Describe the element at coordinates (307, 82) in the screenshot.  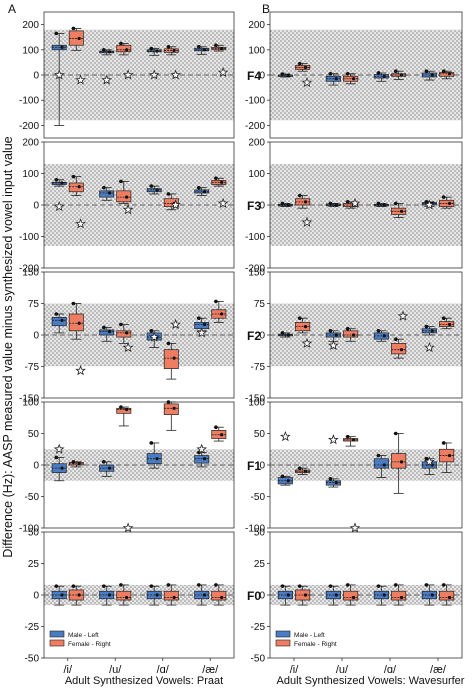
I see `f4-wavesurfer-star-marker` at that location.